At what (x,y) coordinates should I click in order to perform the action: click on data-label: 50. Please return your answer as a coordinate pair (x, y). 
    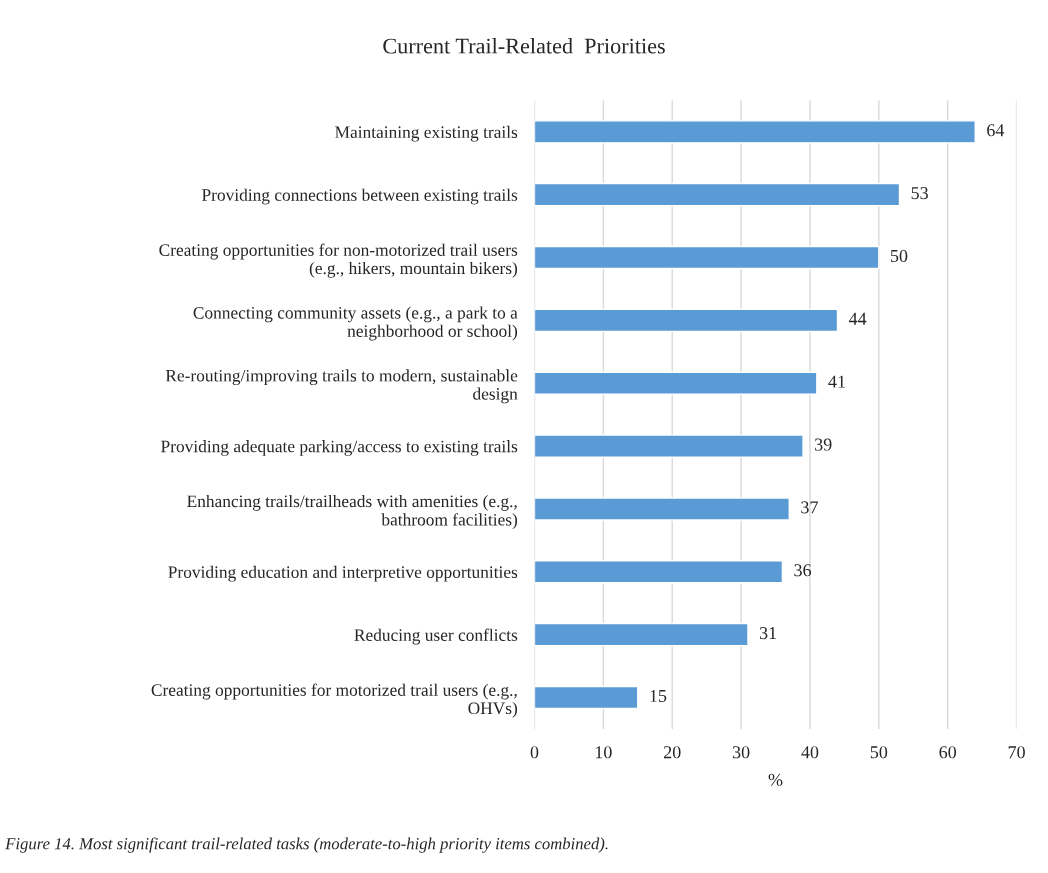
    Looking at the image, I should click on (899, 256).